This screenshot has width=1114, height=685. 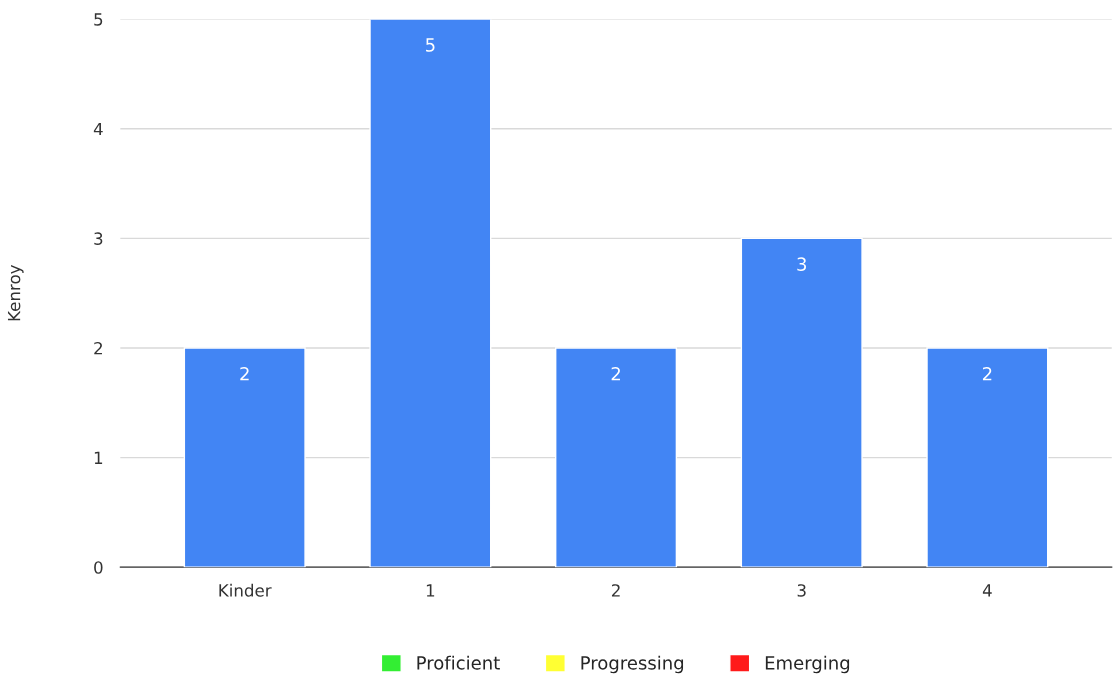 What do you see at coordinates (458, 662) in the screenshot?
I see `legend-label: Proficient` at bounding box center [458, 662].